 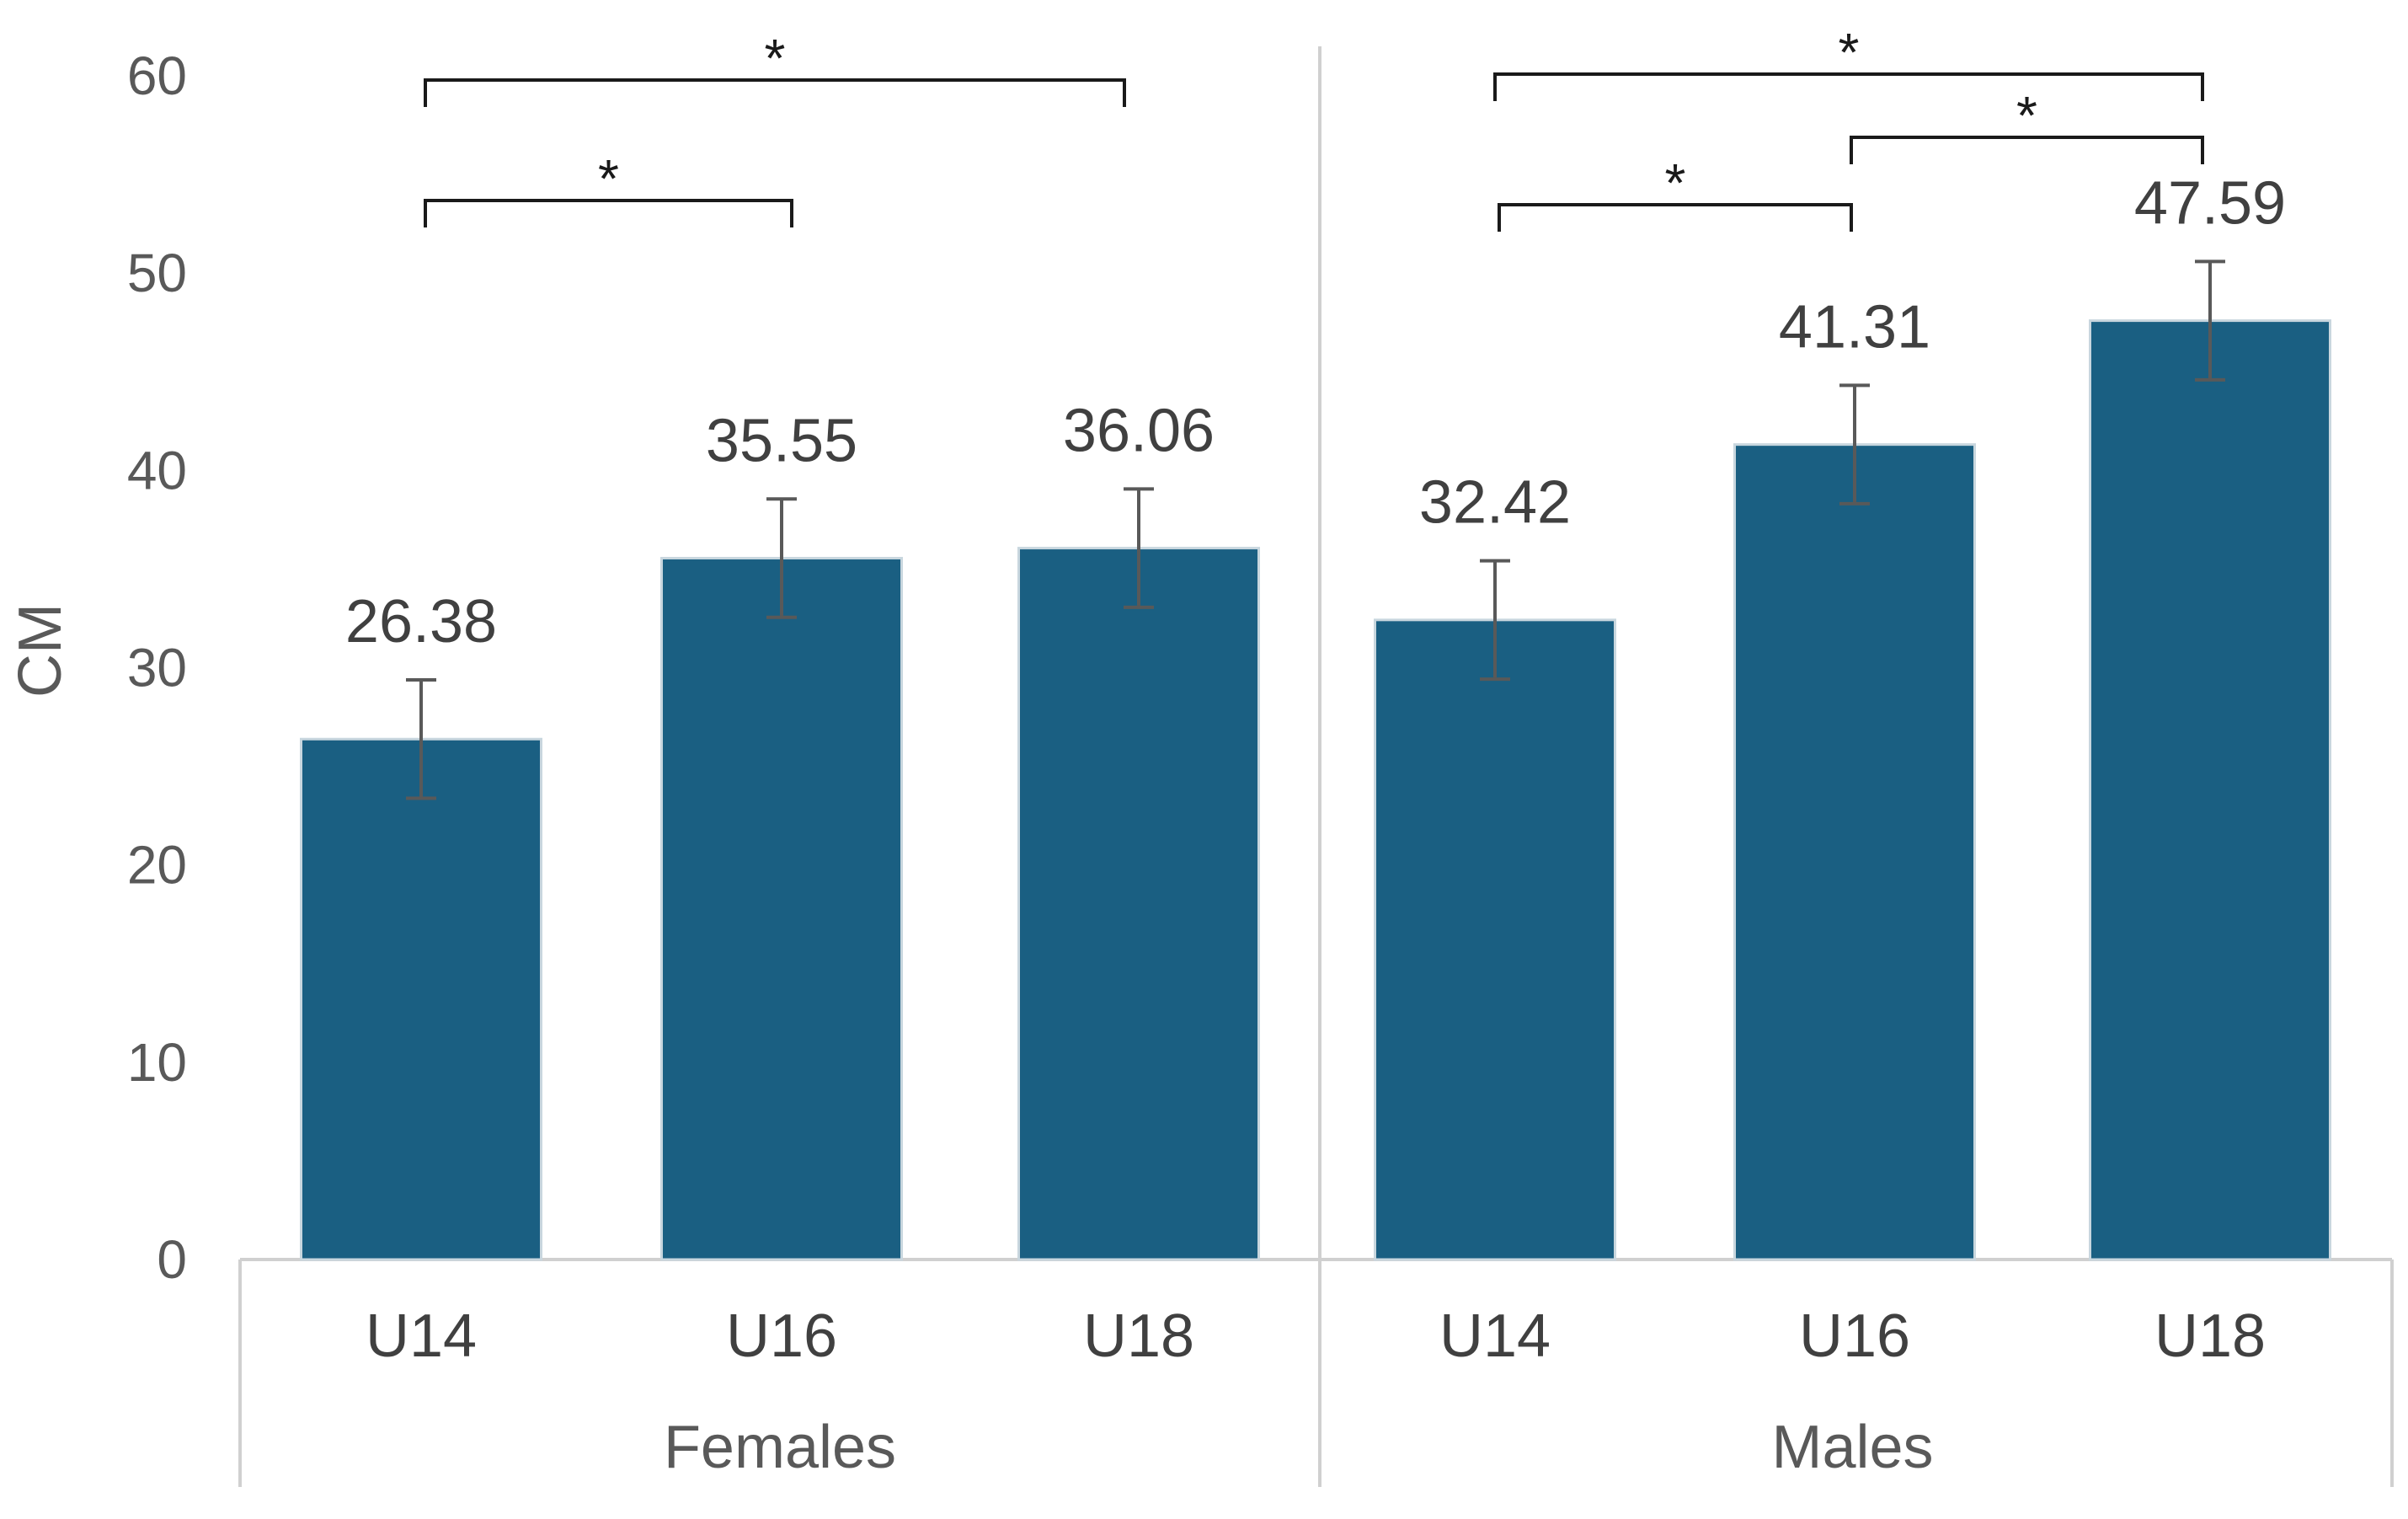 What do you see at coordinates (2210, 790) in the screenshot?
I see `bar-males-u18` at bounding box center [2210, 790].